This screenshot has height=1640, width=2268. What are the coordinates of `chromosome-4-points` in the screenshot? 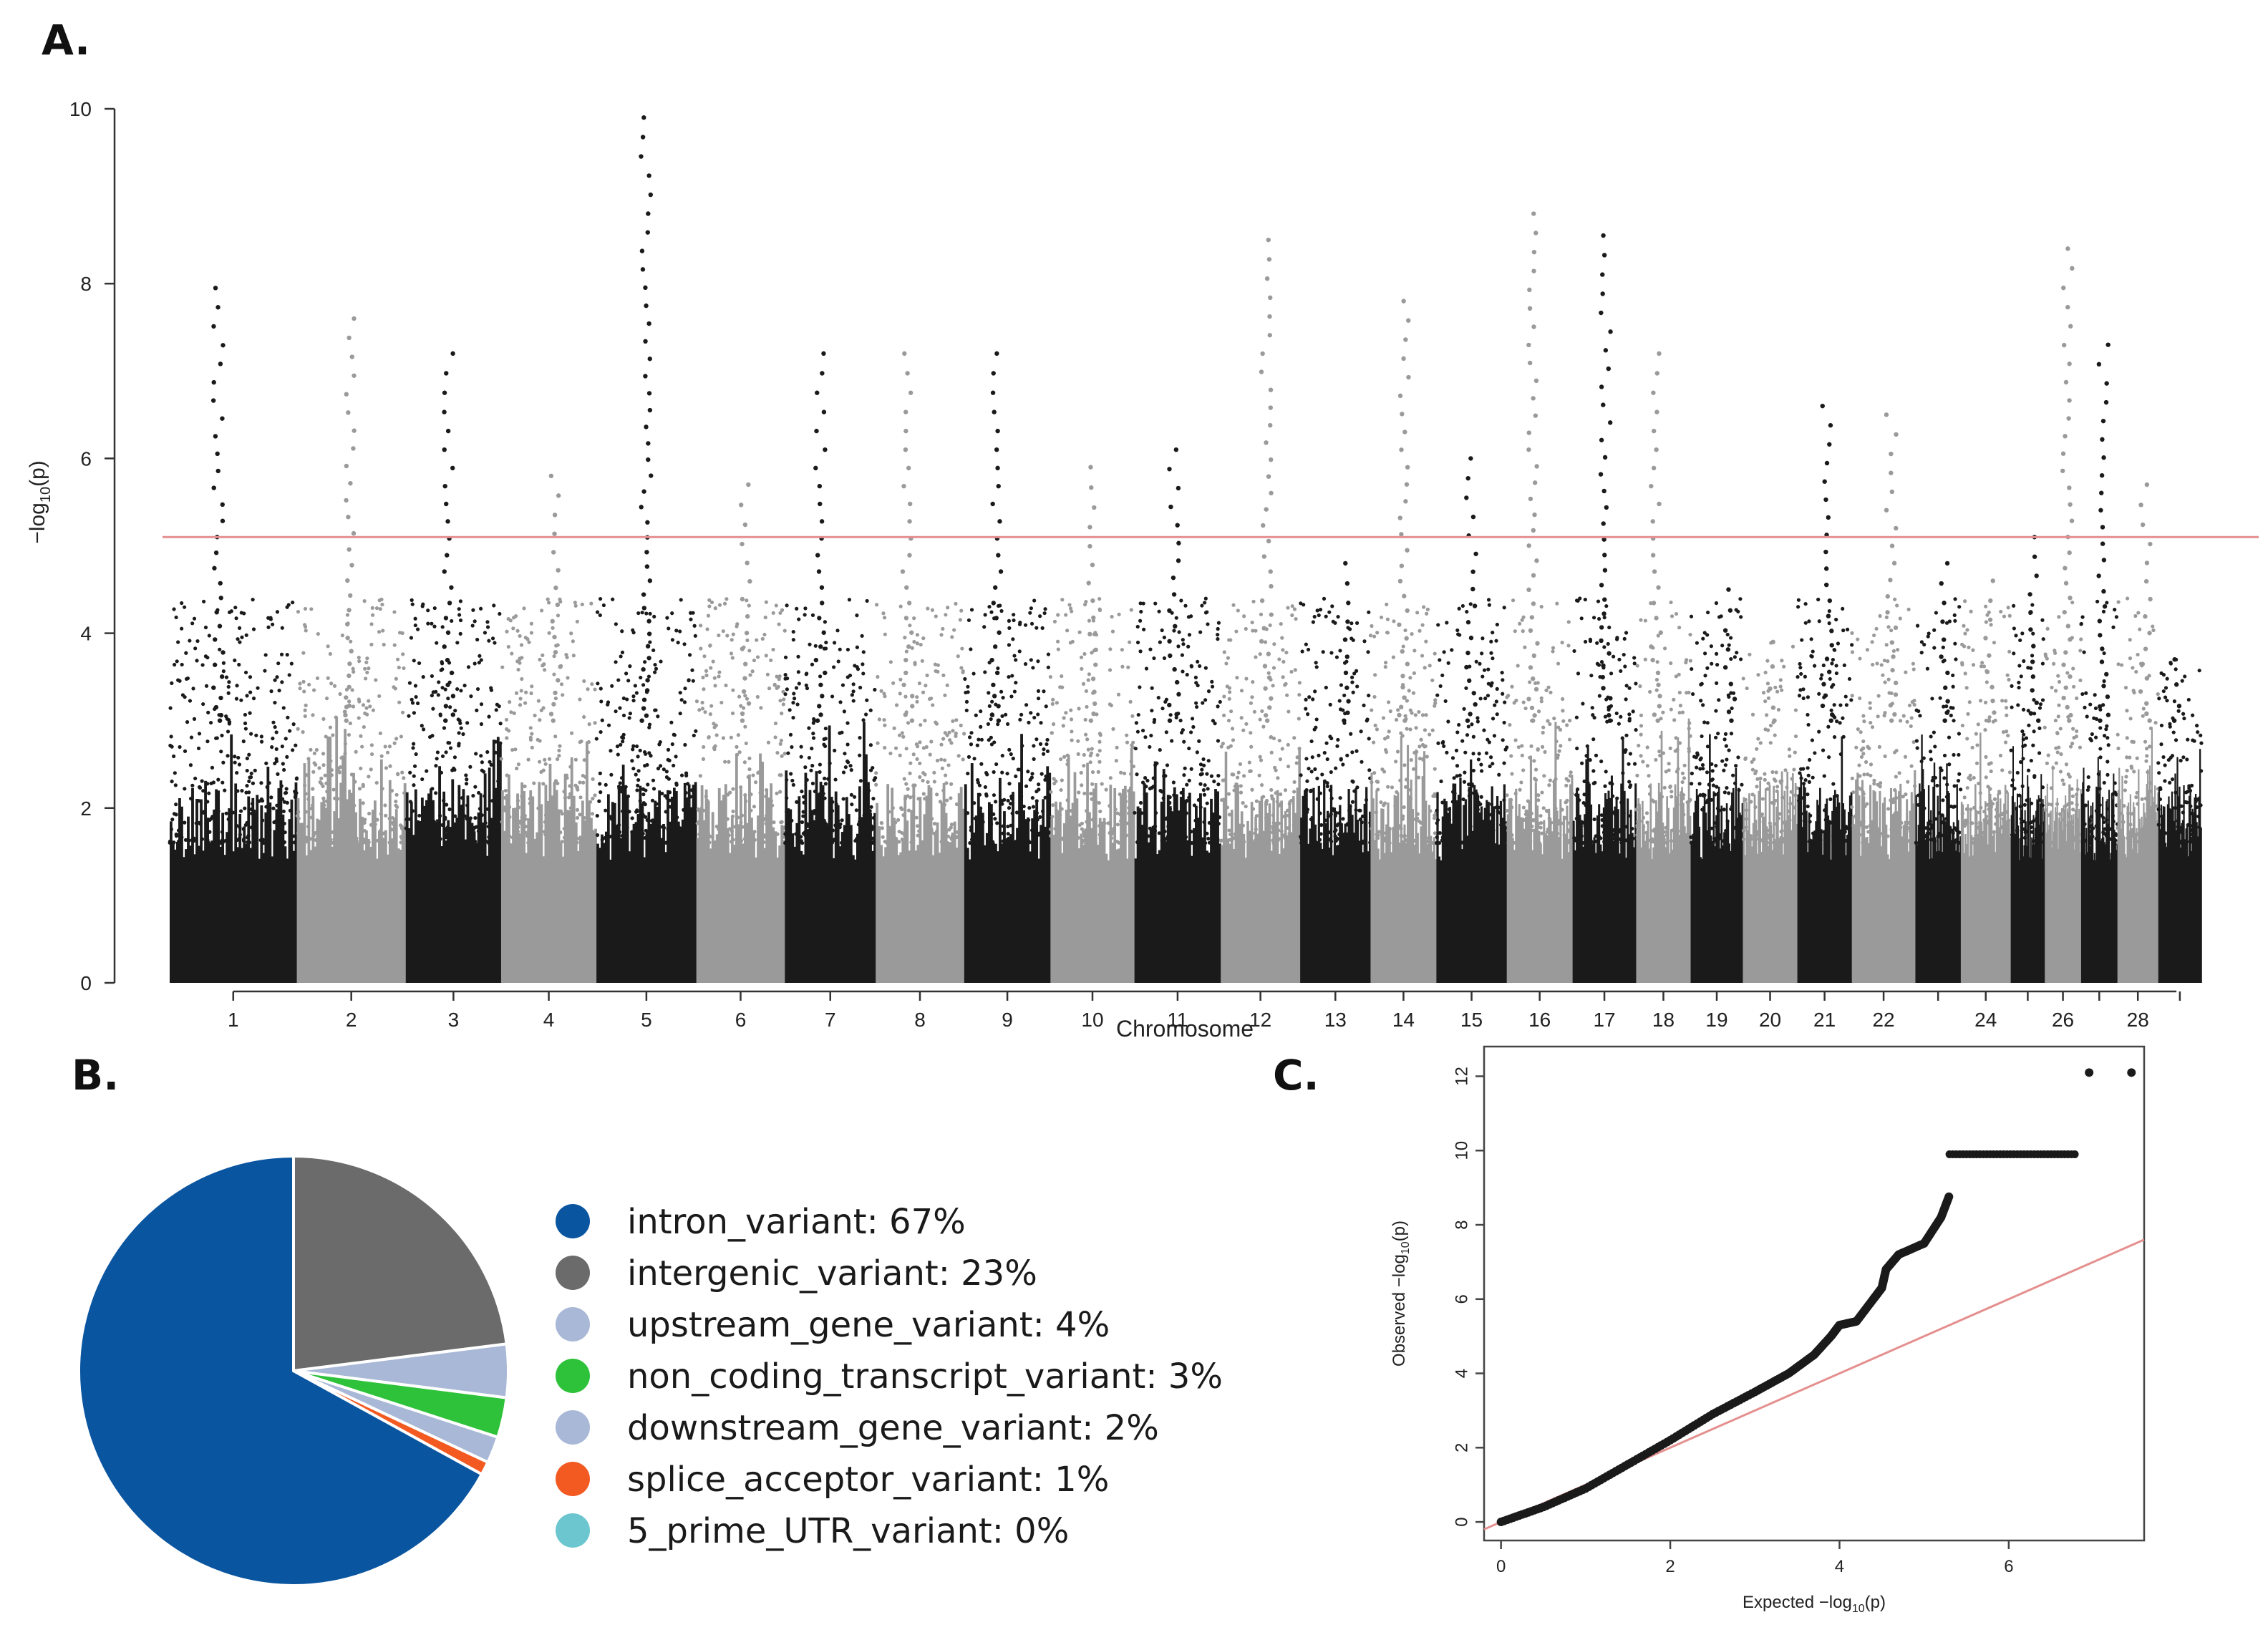 It's located at (548, 728).